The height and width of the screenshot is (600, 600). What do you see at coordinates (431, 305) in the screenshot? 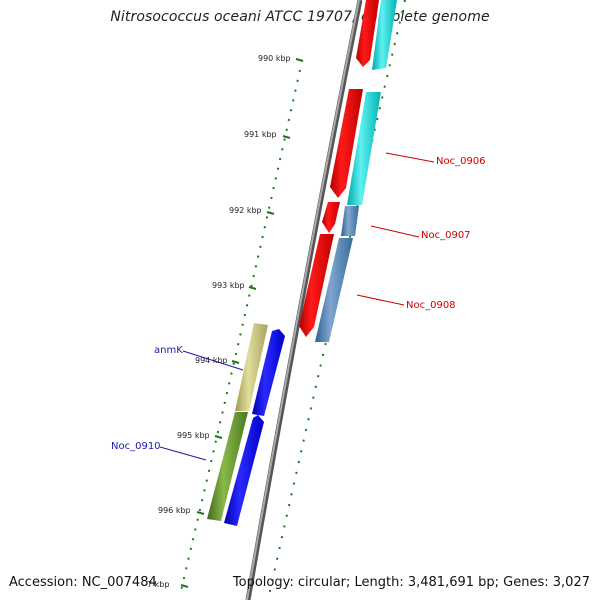
I see `label-noc0908: Noc_0908` at bounding box center [431, 305].